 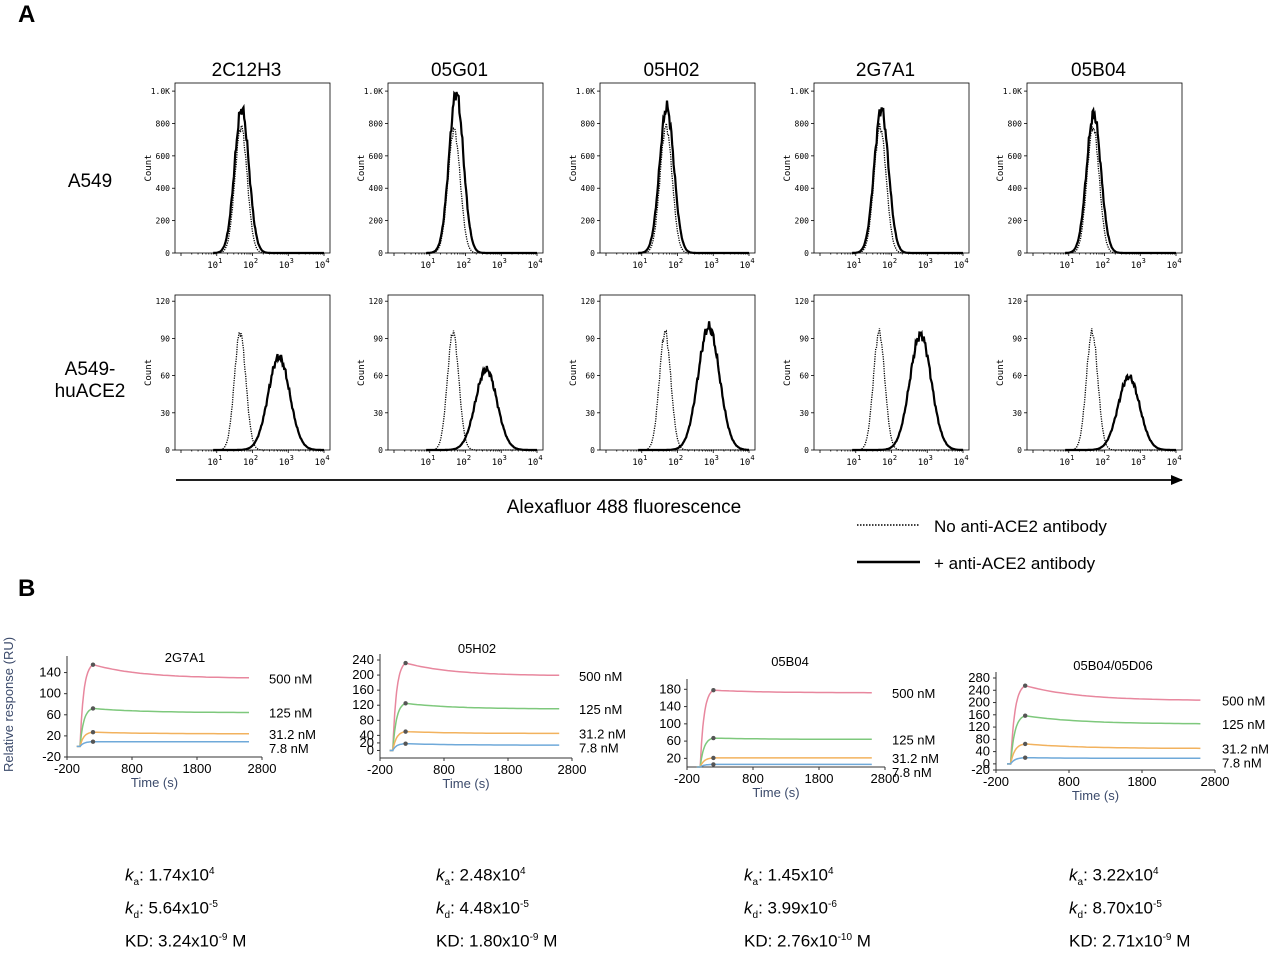 What do you see at coordinates (289, 748) in the screenshot?
I see `concentration-label: 7.8 nM` at bounding box center [289, 748].